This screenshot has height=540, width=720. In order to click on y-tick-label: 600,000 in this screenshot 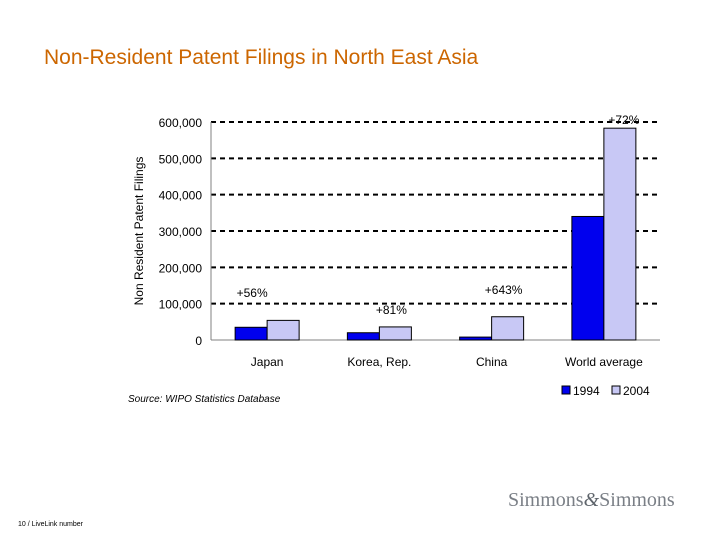, I will do `click(181, 123)`.